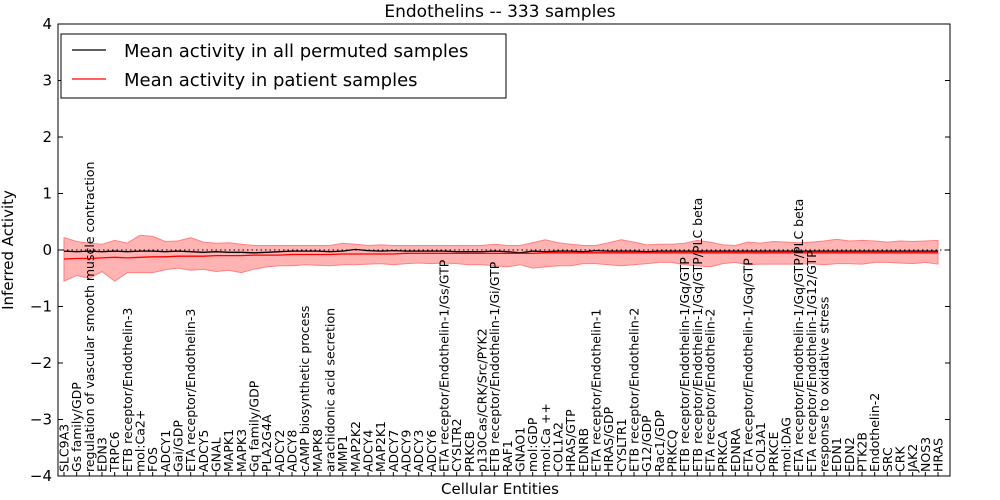 This screenshot has width=1000, height=500. What do you see at coordinates (102, 454) in the screenshot?
I see `x-tick-label: EDN3` at bounding box center [102, 454].